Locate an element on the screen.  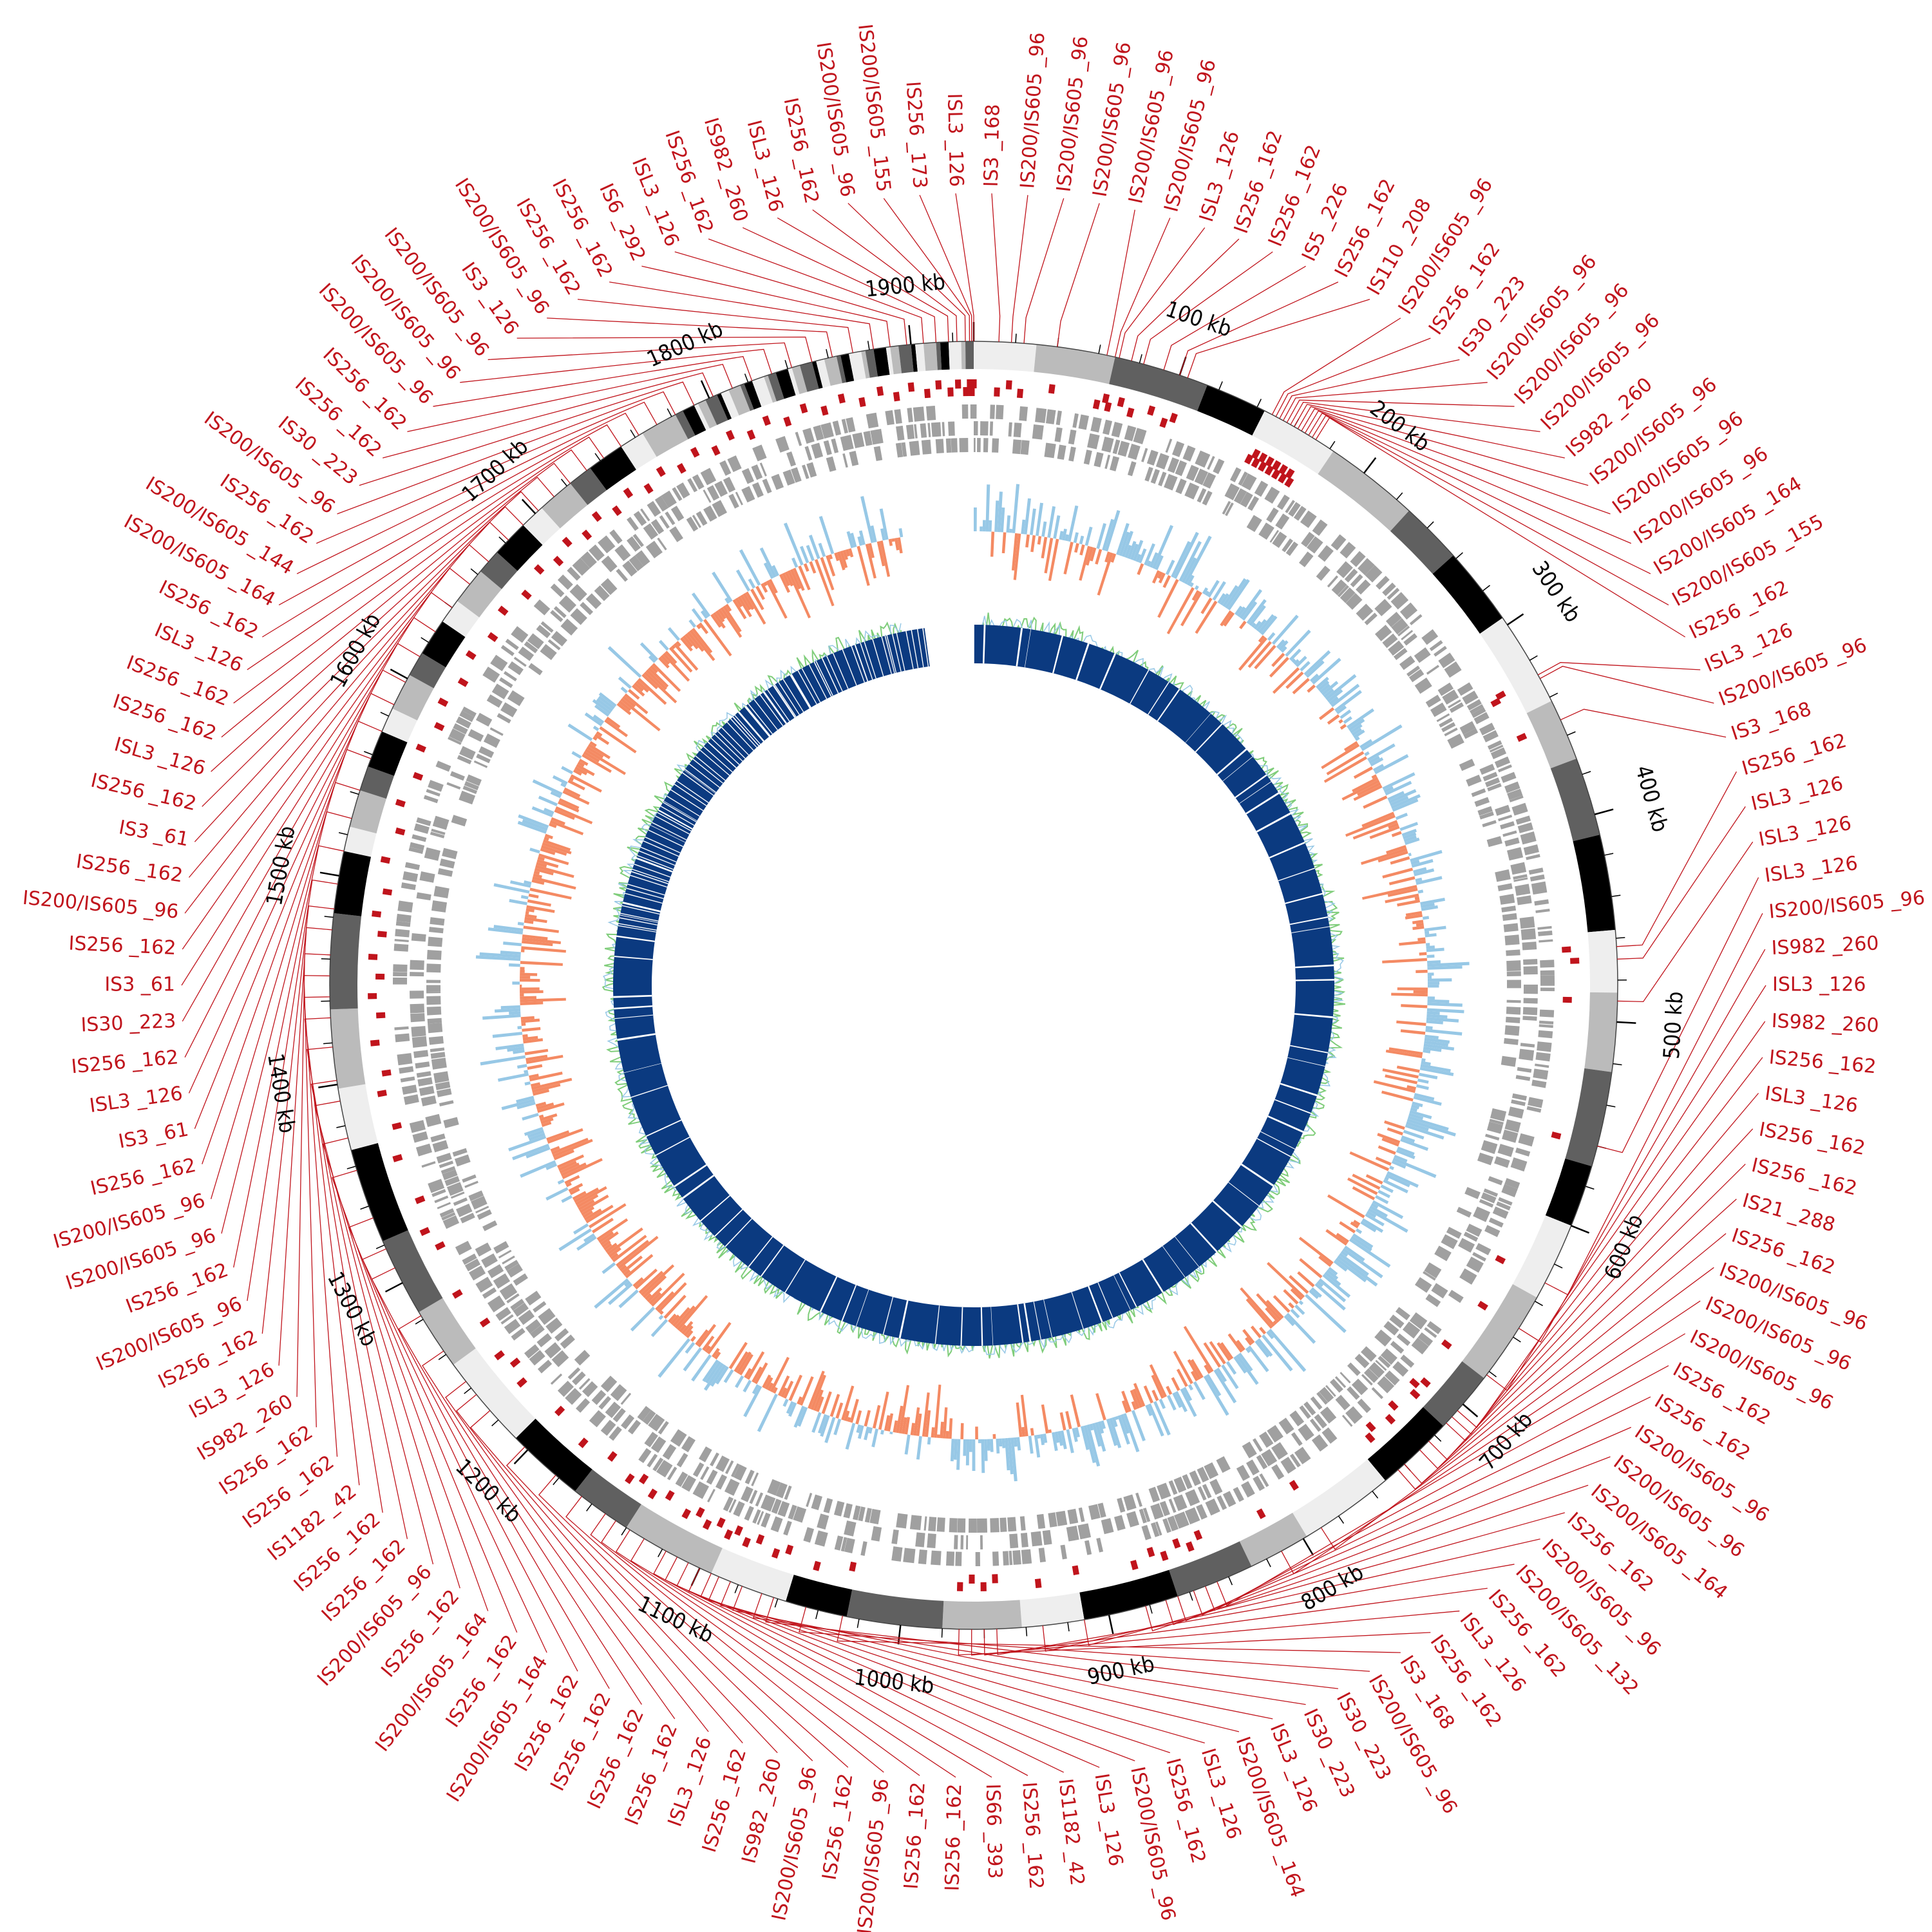
is-element-label: IS982 _260 is located at coordinates (1825, 1023).